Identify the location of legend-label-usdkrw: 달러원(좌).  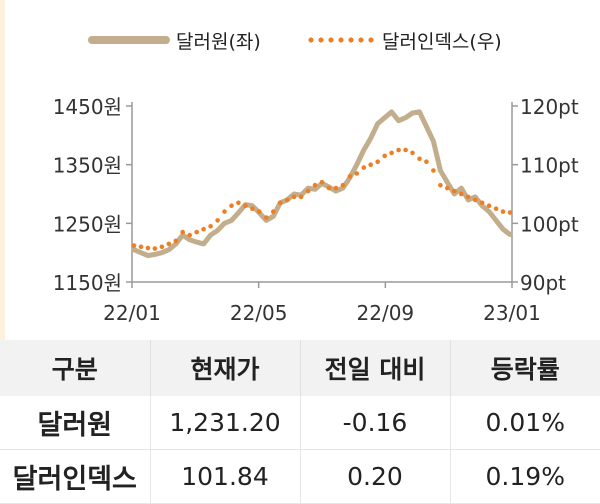
(218, 41).